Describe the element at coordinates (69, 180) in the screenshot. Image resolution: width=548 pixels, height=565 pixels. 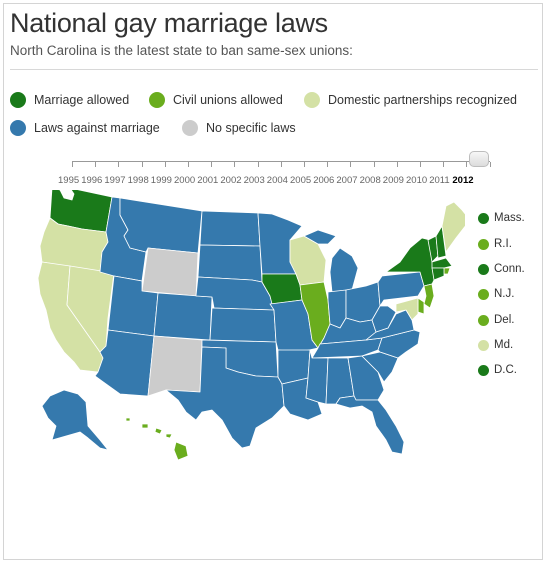
I see `year-label-1995: 1995` at that location.